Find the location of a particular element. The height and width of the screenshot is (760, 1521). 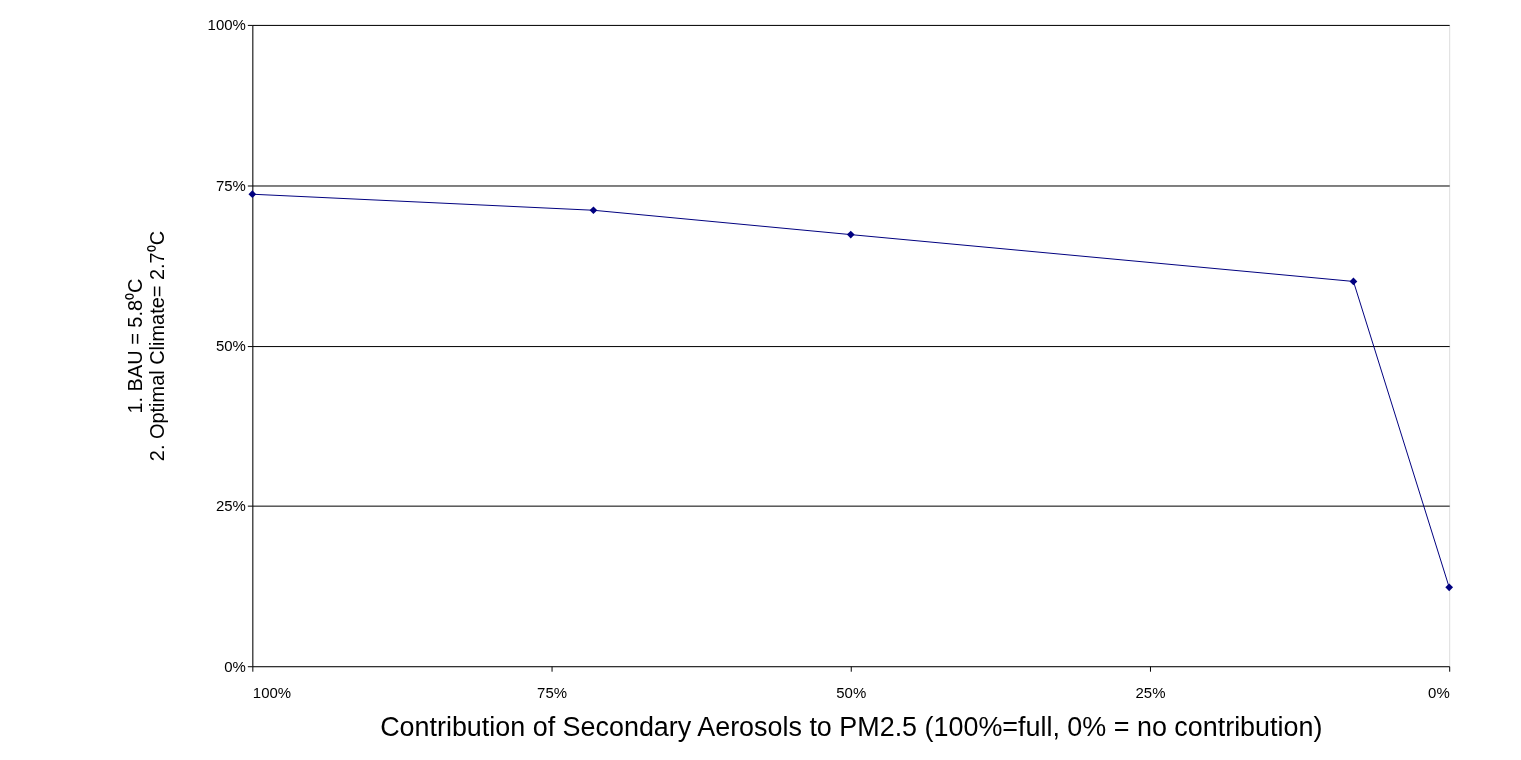

y-tick-label: 75% is located at coordinates (230, 185).